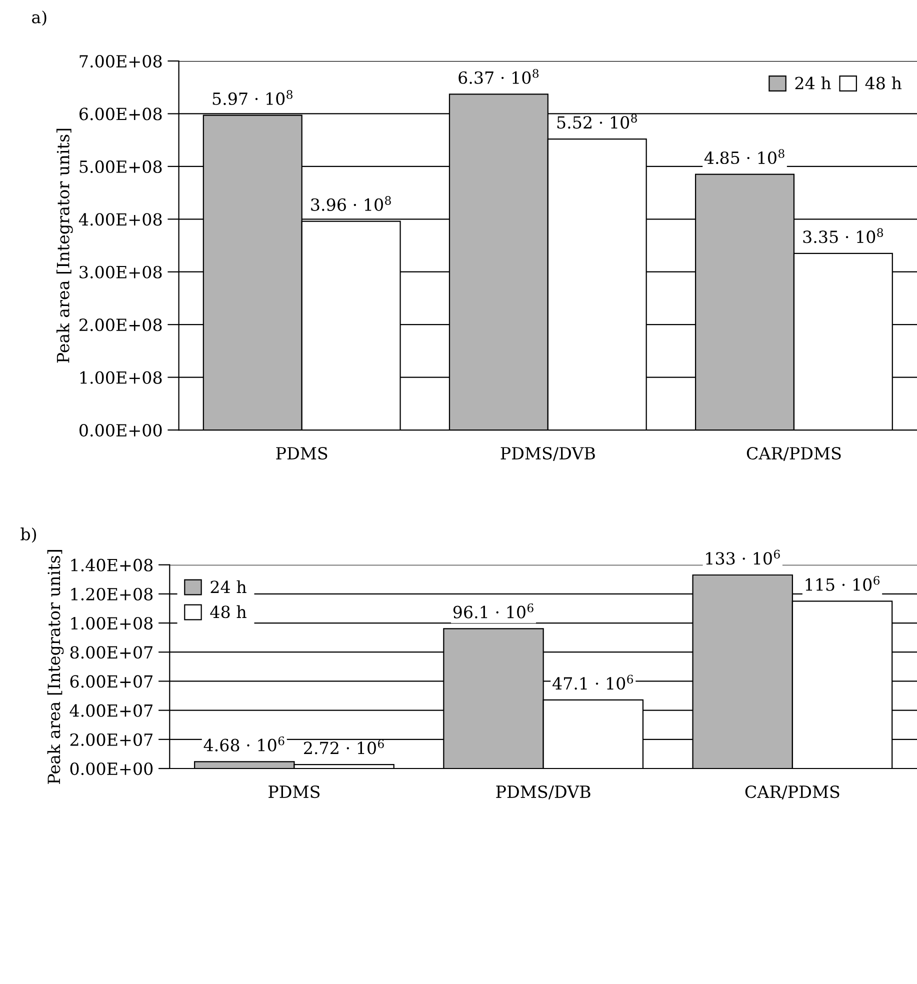 The height and width of the screenshot is (984, 917). I want to click on text: b), so click(28, 535).